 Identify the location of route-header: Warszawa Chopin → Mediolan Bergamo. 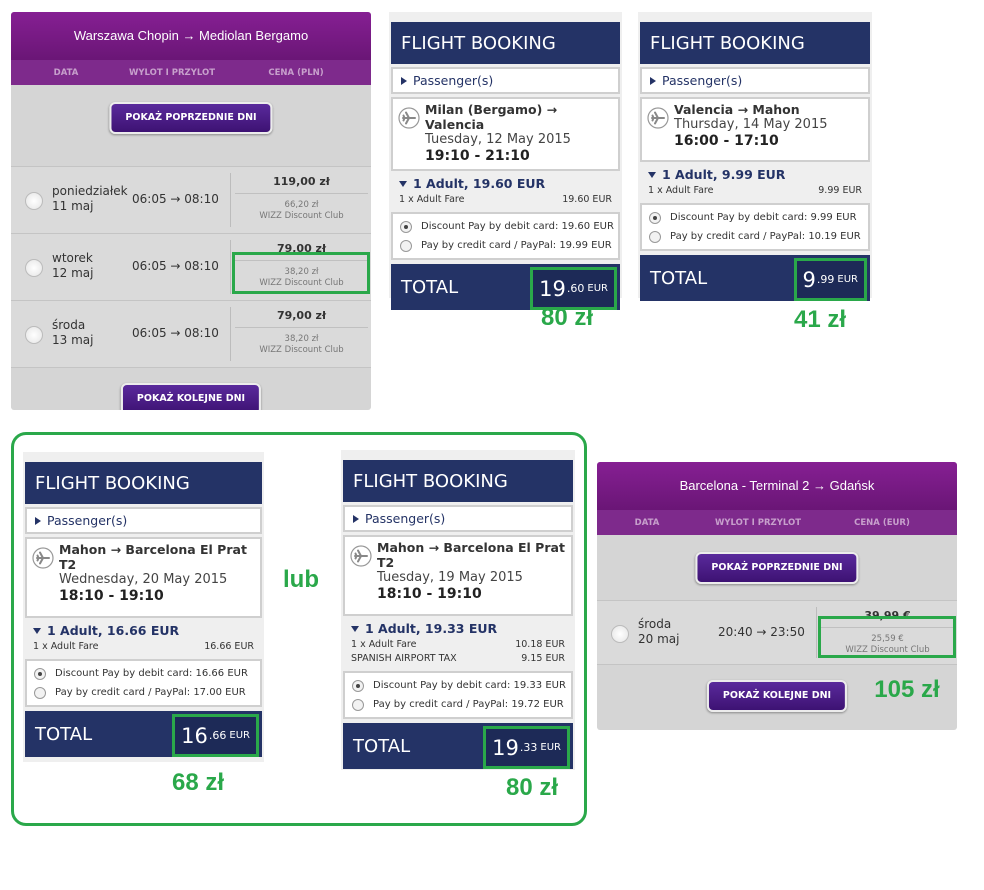
(191, 36).